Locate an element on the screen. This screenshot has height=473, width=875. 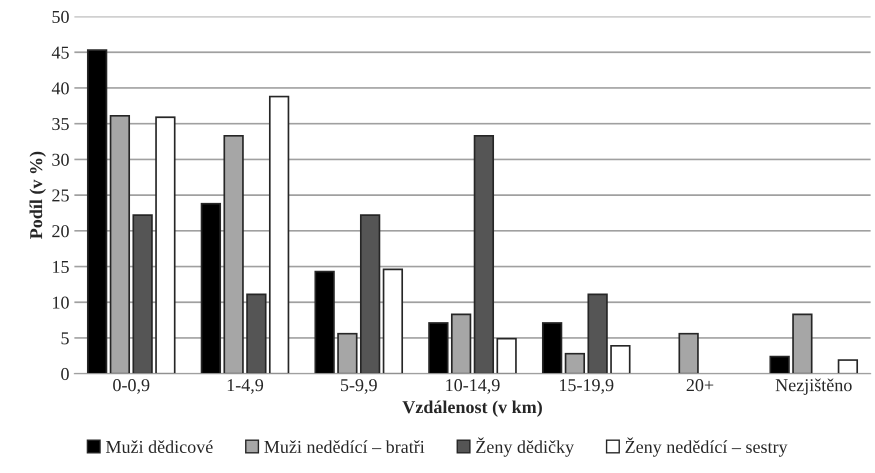
y-tick-label: 15 is located at coordinates (61, 266).